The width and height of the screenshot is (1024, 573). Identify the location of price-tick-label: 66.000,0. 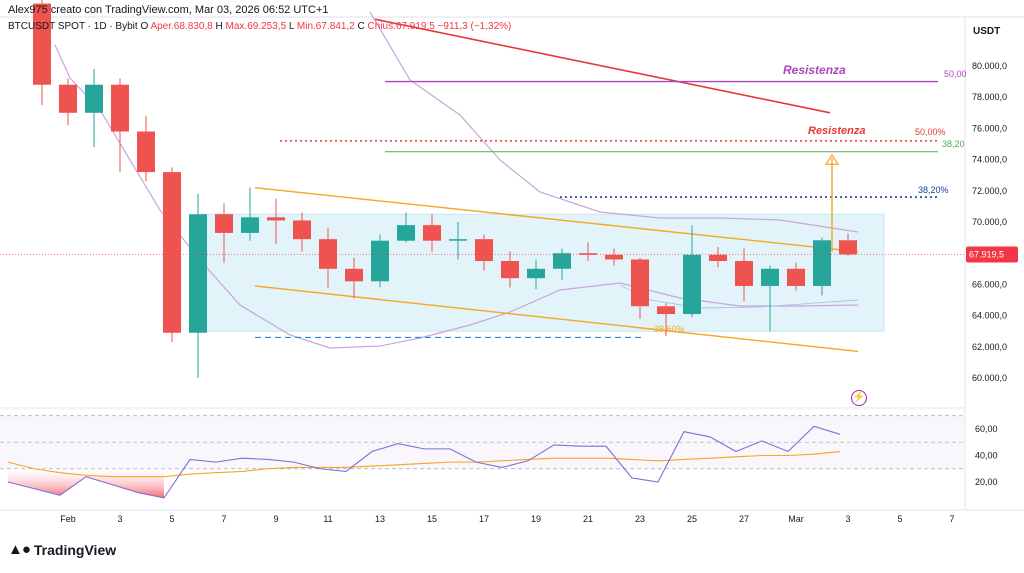
(989, 284).